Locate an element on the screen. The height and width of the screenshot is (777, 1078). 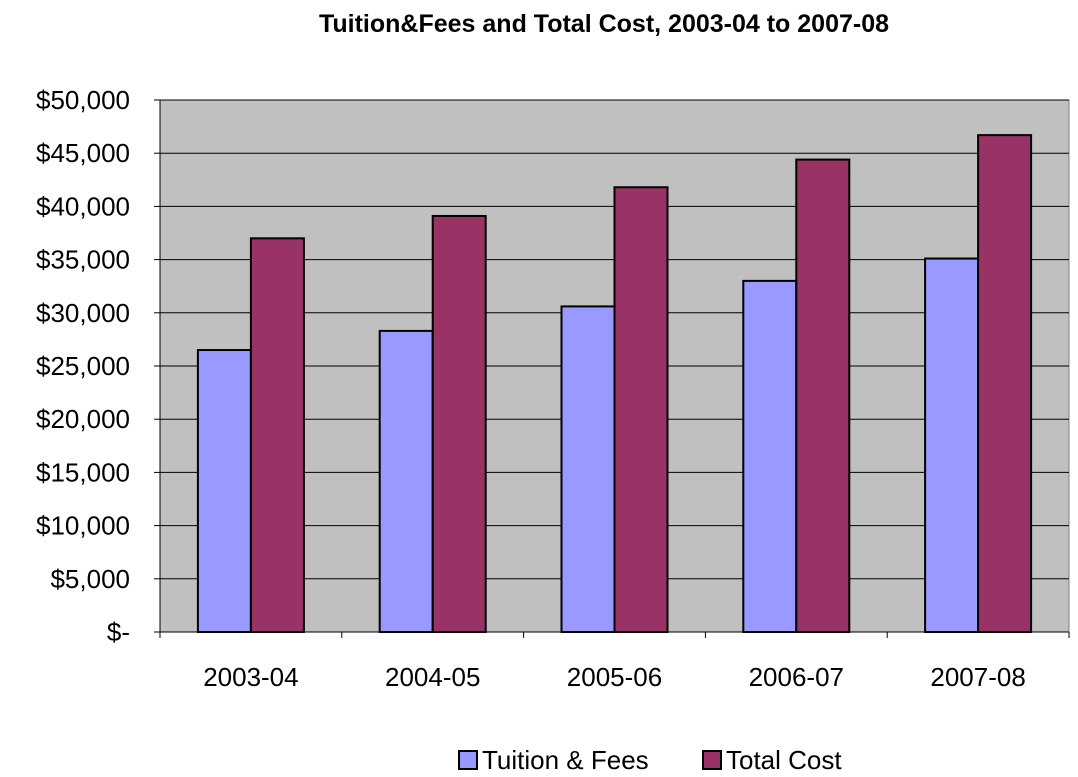
y-tick-label: $40,000 is located at coordinates (83, 206).